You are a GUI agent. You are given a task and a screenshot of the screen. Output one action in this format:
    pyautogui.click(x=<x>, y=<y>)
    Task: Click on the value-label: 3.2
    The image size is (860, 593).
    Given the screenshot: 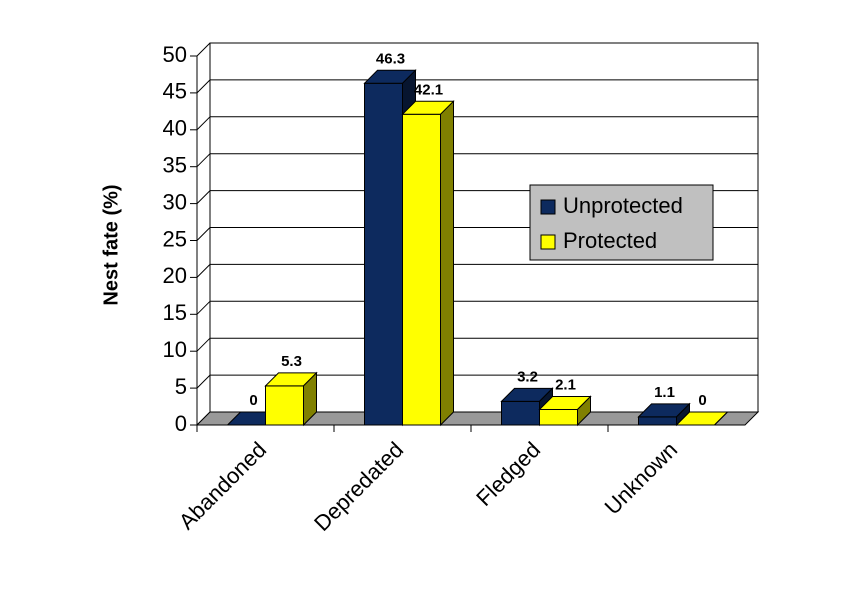 What is the action you would take?
    pyautogui.click(x=527, y=376)
    